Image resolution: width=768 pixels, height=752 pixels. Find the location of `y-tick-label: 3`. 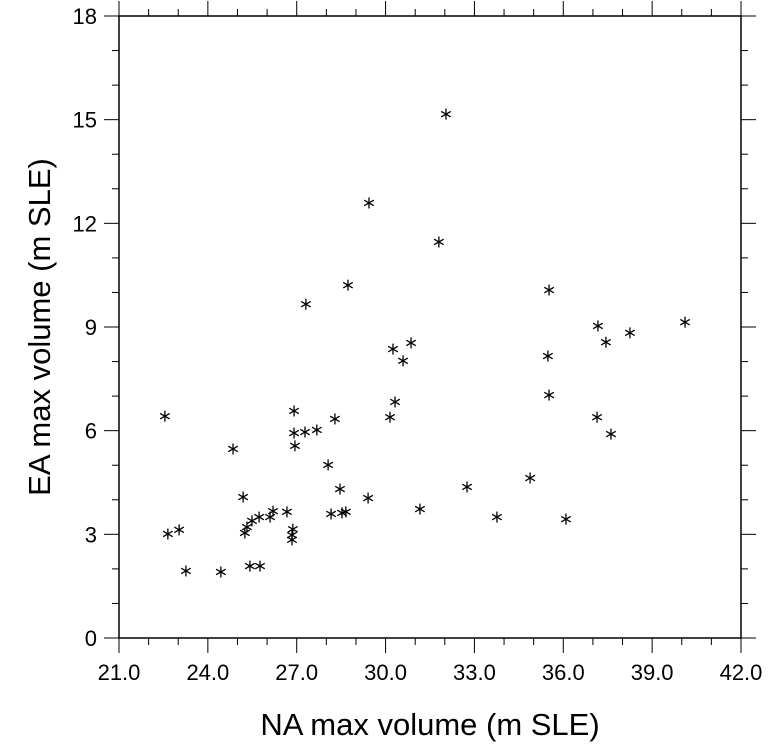

y-tick-label: 3 is located at coordinates (91, 534).